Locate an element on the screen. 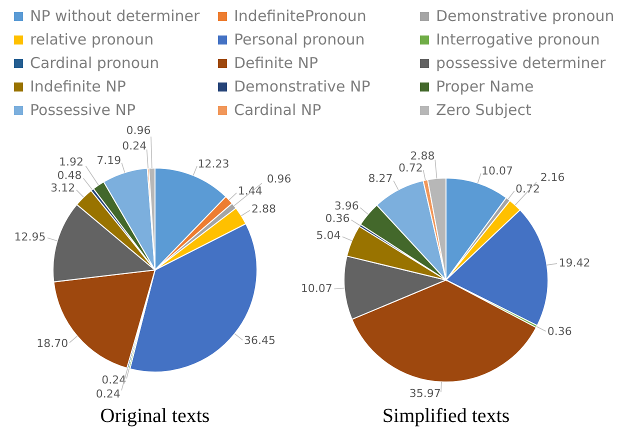 Image resolution: width=637 pixels, height=435 pixels. legend-label: Cardinal NP is located at coordinates (278, 110).